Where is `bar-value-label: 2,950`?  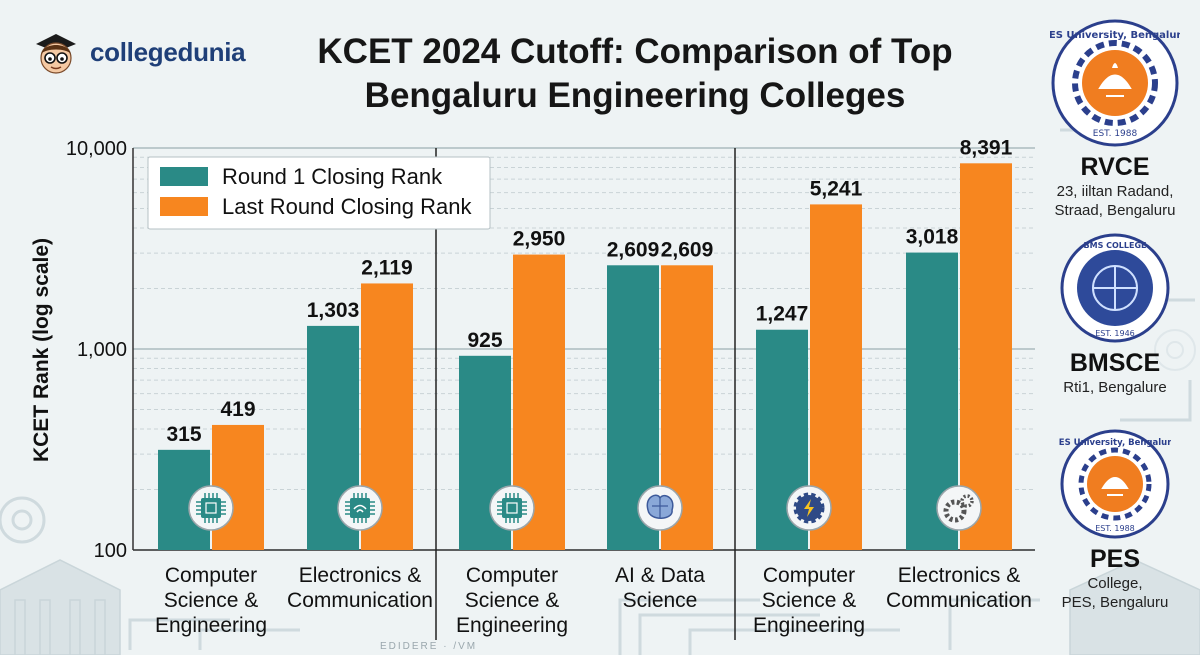 bar-value-label: 2,950 is located at coordinates (539, 239).